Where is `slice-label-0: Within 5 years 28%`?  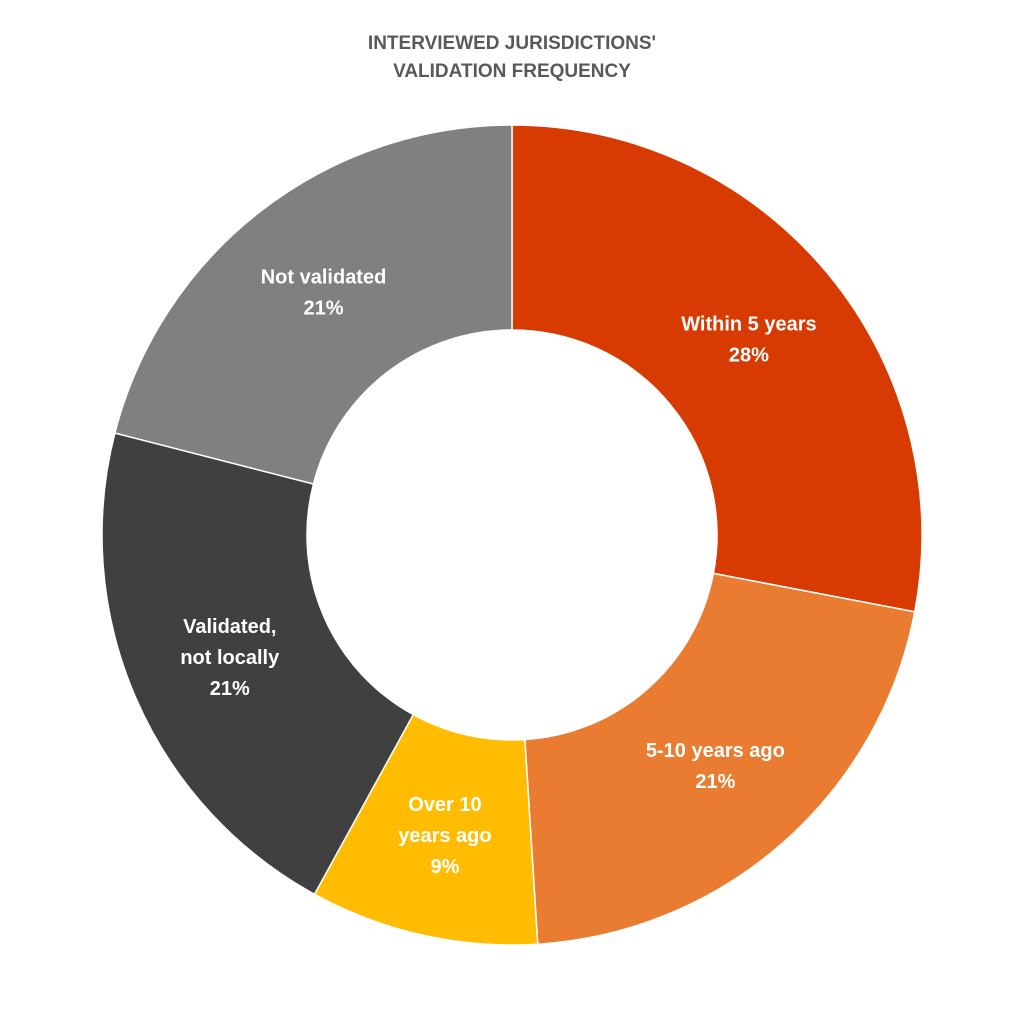
slice-label-0: Within 5 years 28% is located at coordinates (748, 339).